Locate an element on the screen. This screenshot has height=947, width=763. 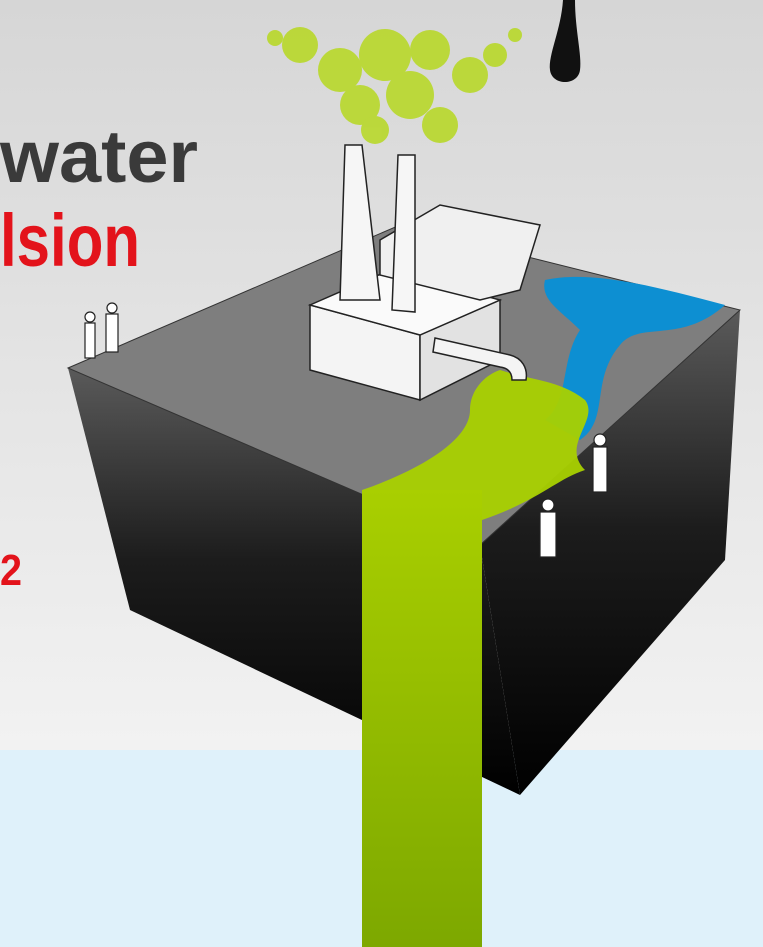
smoke is located at coordinates (394, 85).